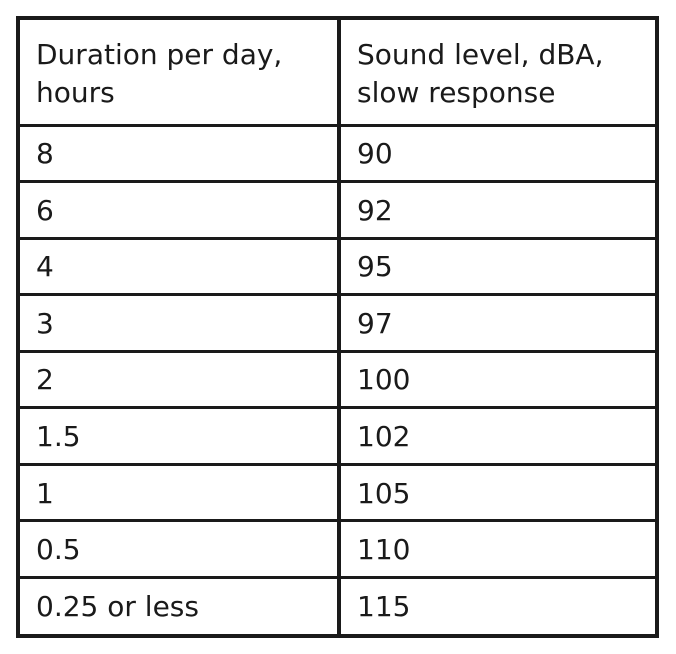 The image size is (676, 654). I want to click on sound-level-cell: 90, so click(496, 153).